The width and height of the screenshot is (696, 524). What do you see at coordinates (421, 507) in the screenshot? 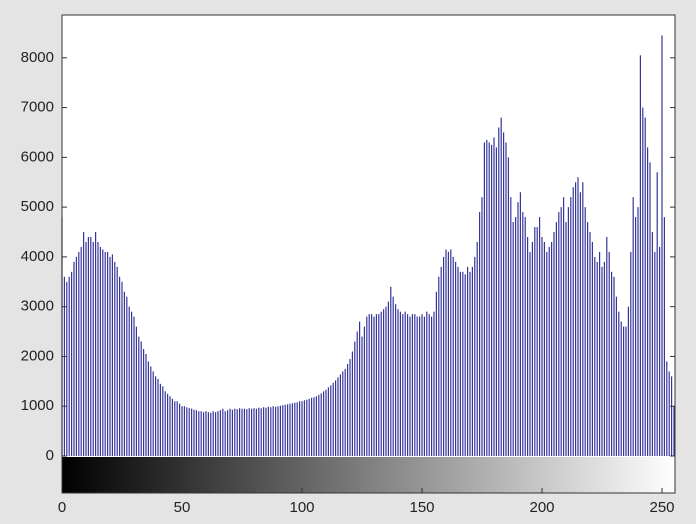
I see `x-tick-label: 150` at bounding box center [421, 507].